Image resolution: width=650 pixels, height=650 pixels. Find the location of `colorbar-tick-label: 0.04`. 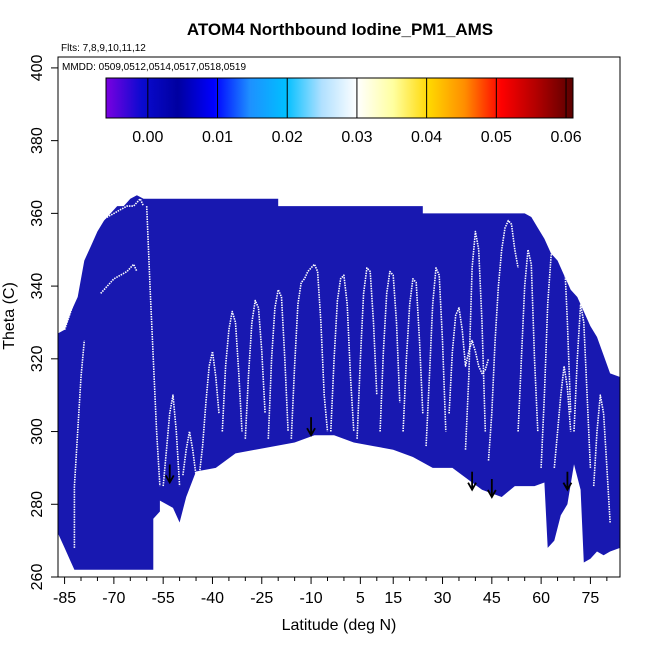

colorbar-tick-label: 0.04 is located at coordinates (426, 137).